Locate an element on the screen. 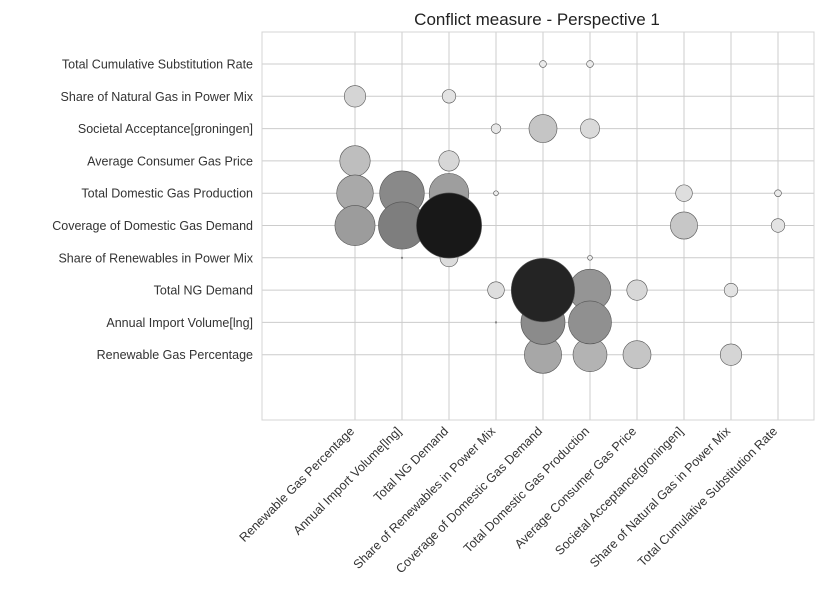 The image size is (815, 605). y-tick-label-renewable-gas-percentage: Renewable Gas Percentage is located at coordinates (175, 355).